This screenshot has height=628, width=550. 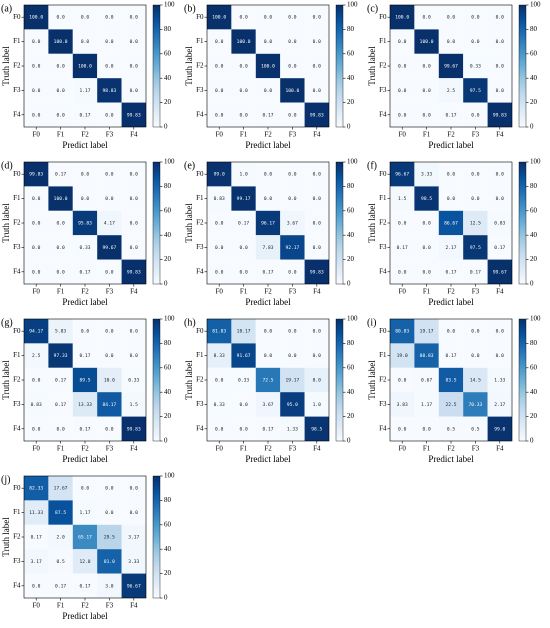 What do you see at coordinates (383, 17) in the screenshot?
I see `y-tick-label: F0` at bounding box center [383, 17].